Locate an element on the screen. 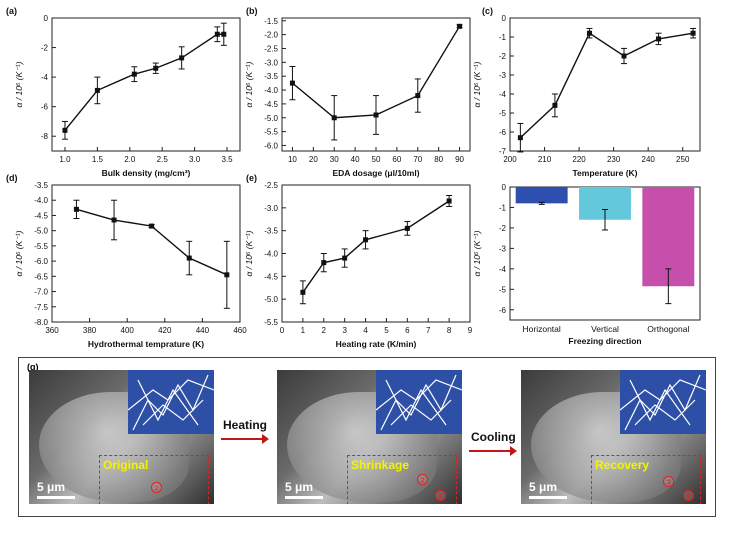  y-tick-label: -6 is located at coordinates (503, 132).